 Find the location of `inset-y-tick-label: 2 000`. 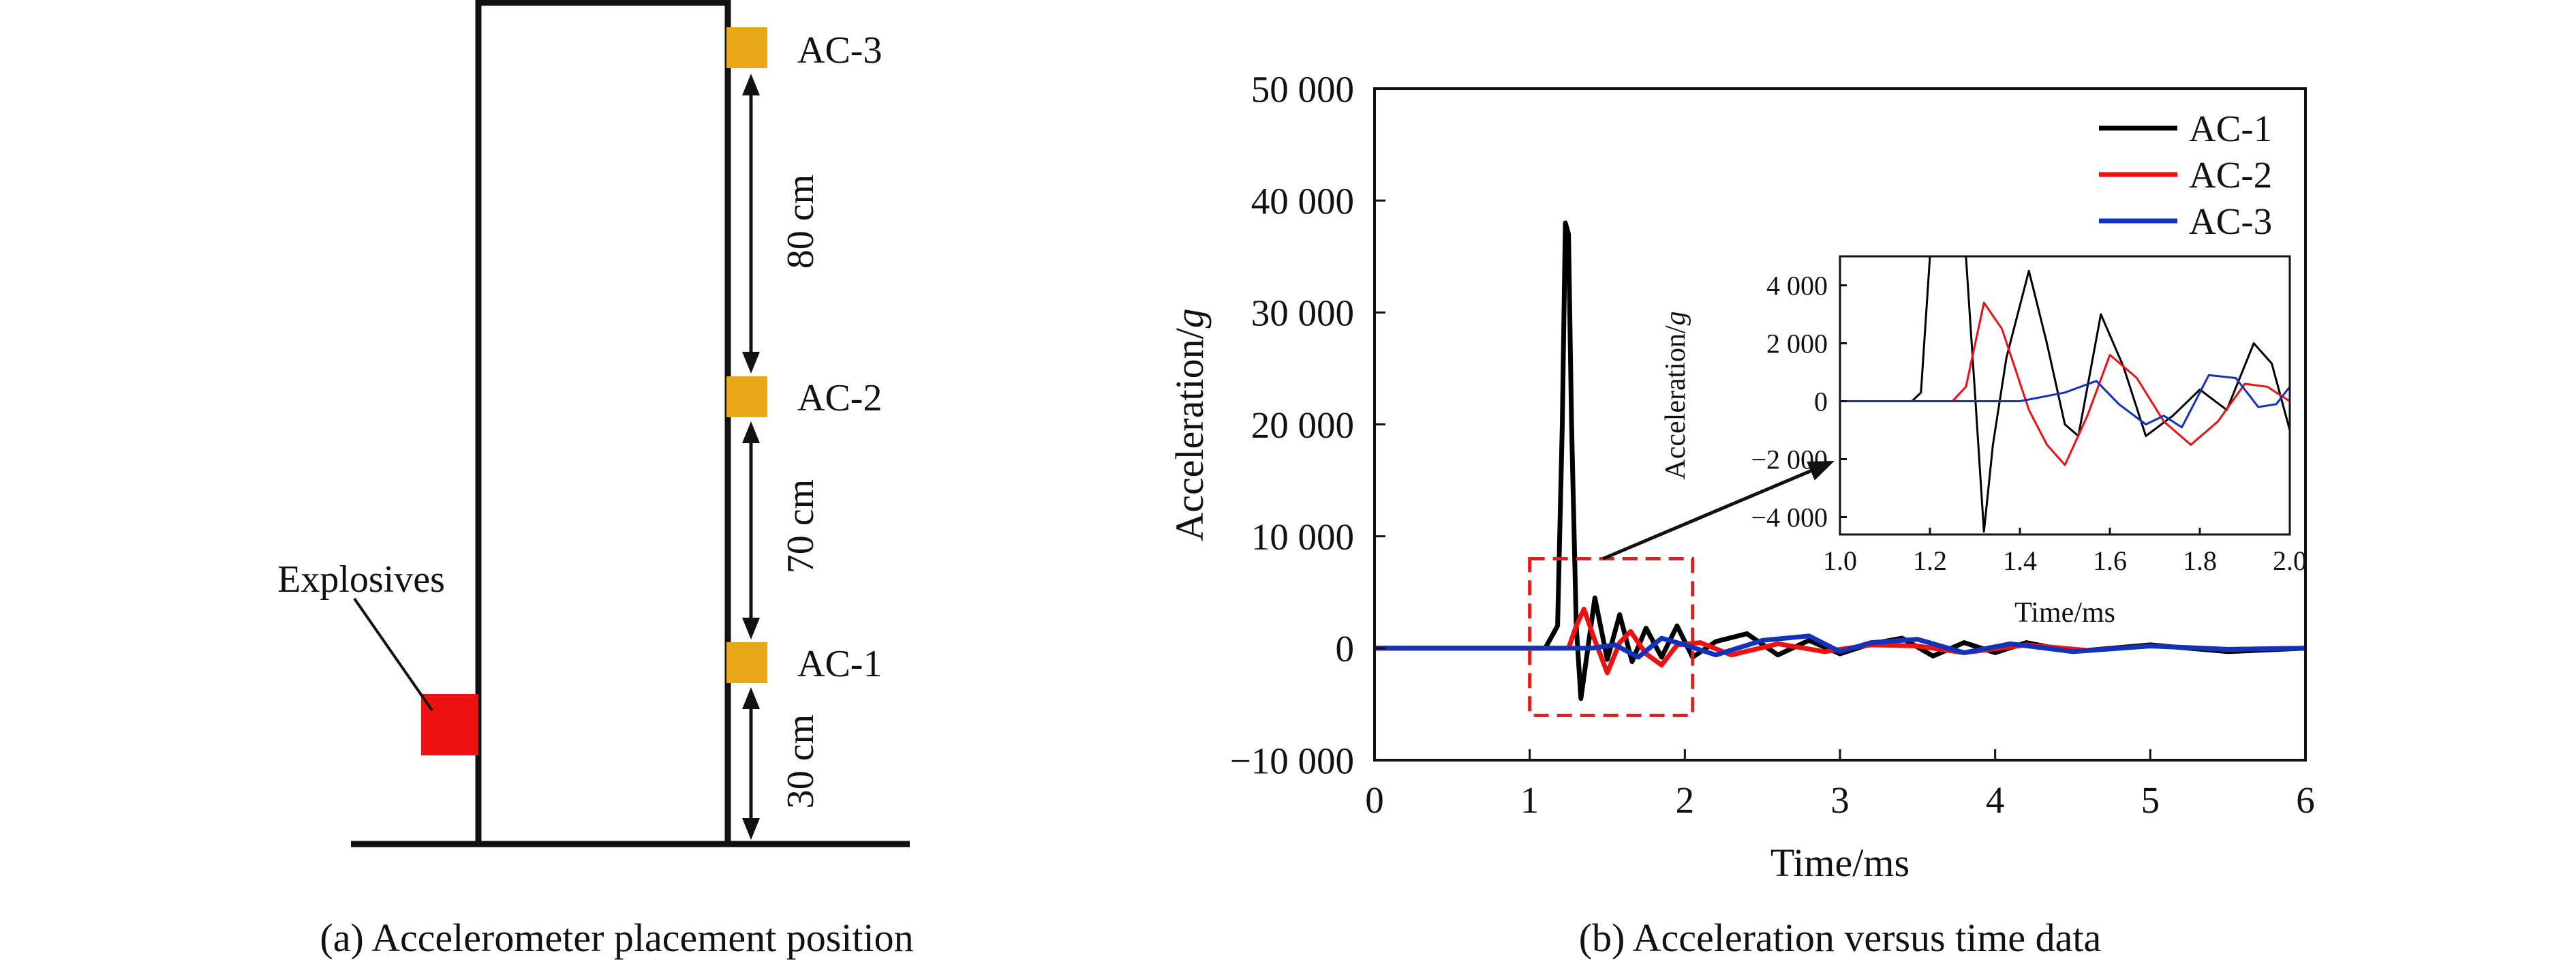

inset-y-tick-label: 2 000 is located at coordinates (1797, 344).